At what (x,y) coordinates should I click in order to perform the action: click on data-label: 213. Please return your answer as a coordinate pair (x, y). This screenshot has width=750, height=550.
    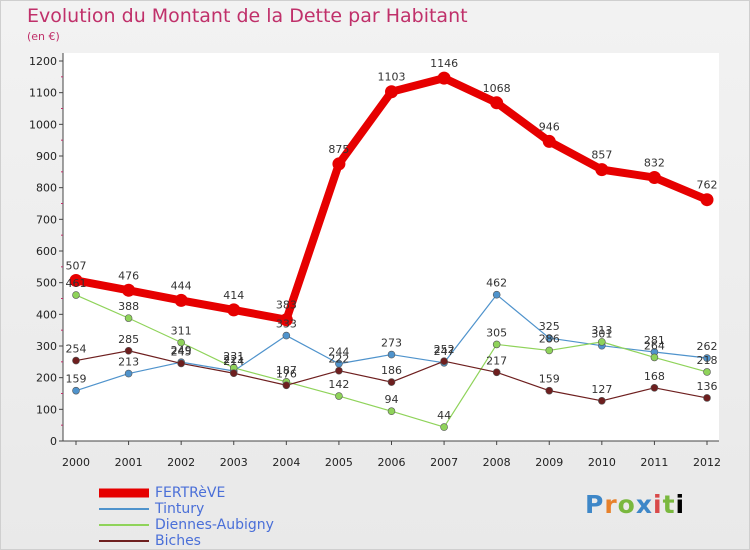
    Looking at the image, I should click on (128, 362).